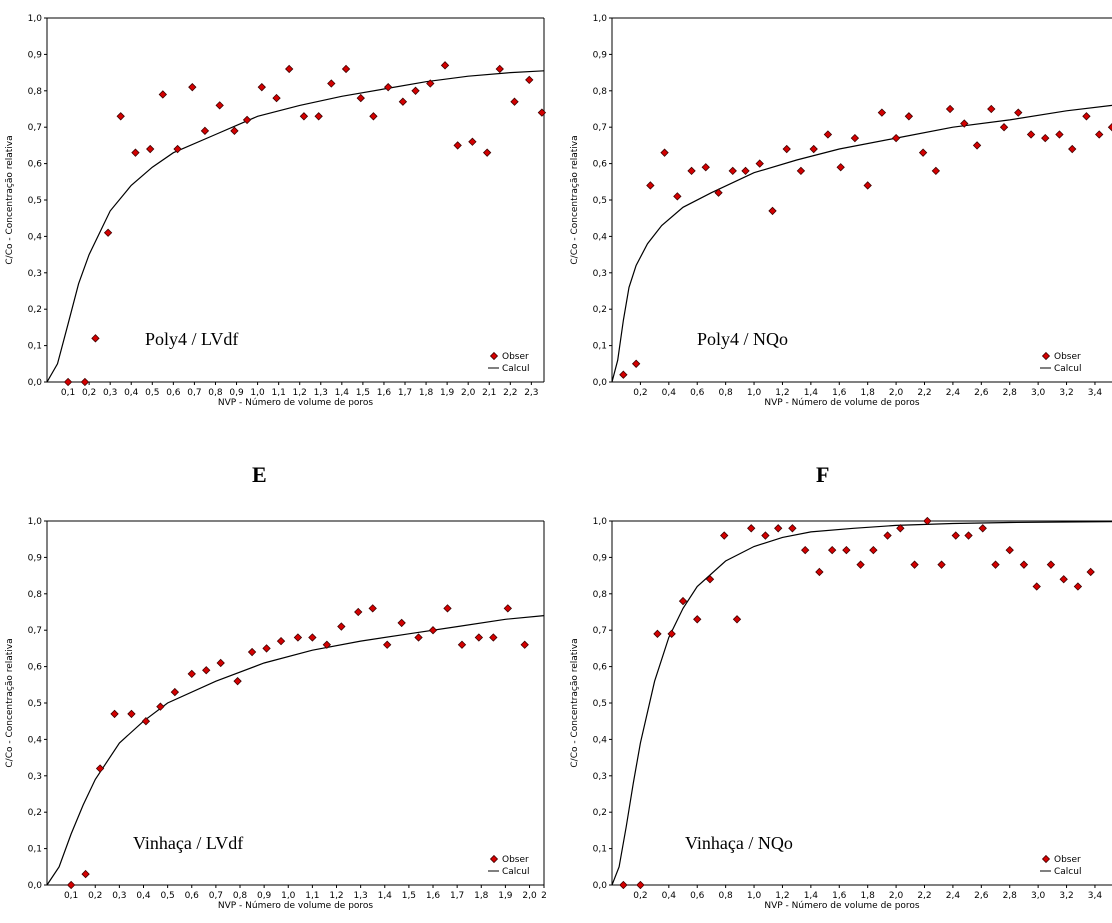 This screenshot has width=1112, height=923. I want to click on panel-letter-f: F, so click(823, 474).